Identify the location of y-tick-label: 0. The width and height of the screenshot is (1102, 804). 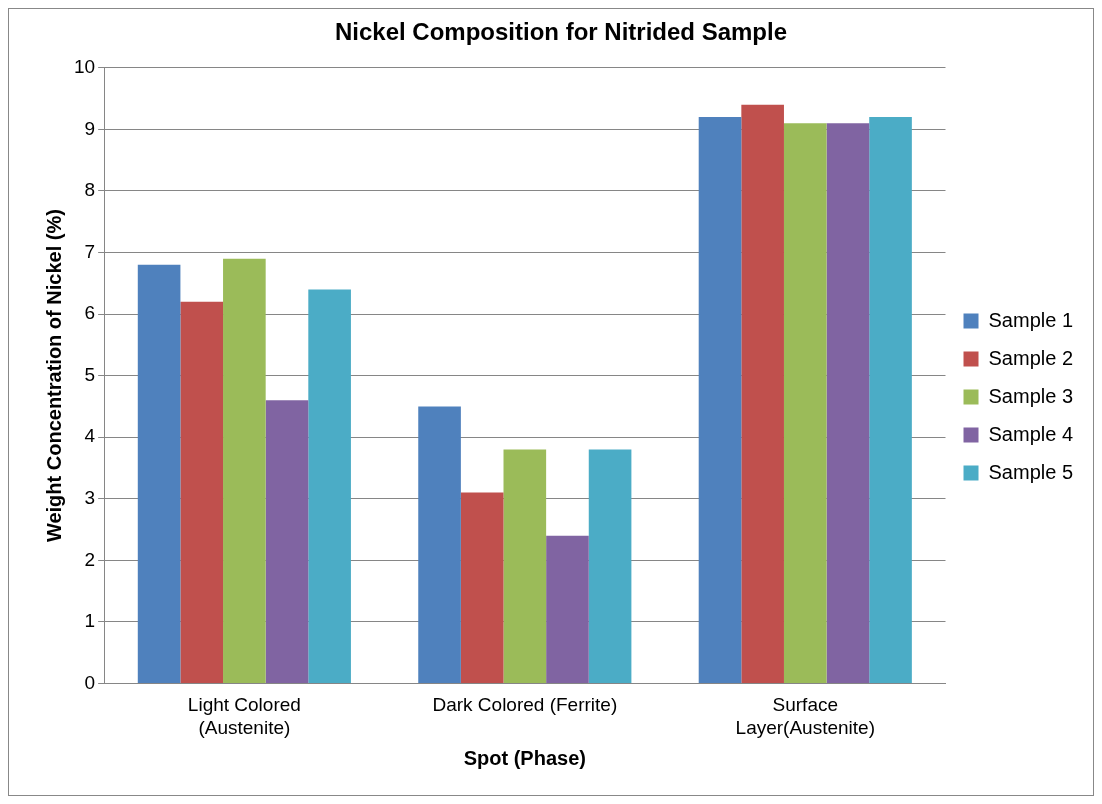
(90, 682).